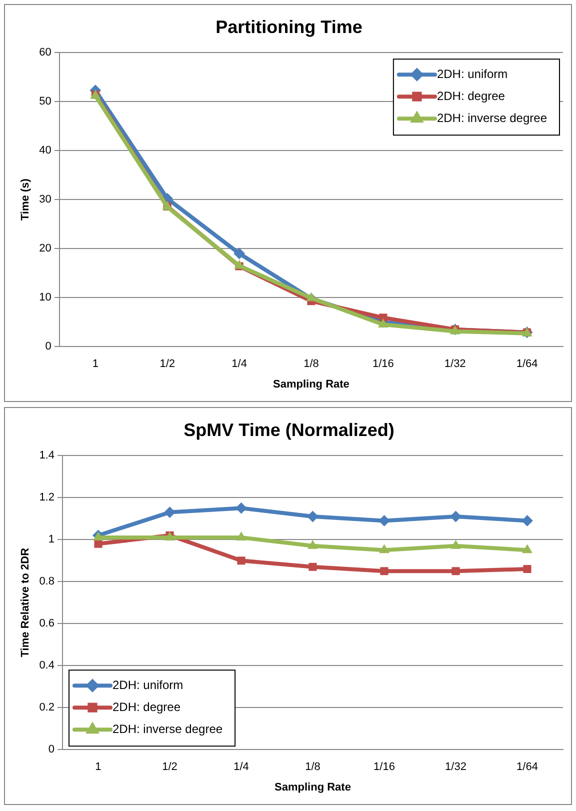 The image size is (576, 811). What do you see at coordinates (46, 582) in the screenshot?
I see `y-tick-label: 0.8` at bounding box center [46, 582].